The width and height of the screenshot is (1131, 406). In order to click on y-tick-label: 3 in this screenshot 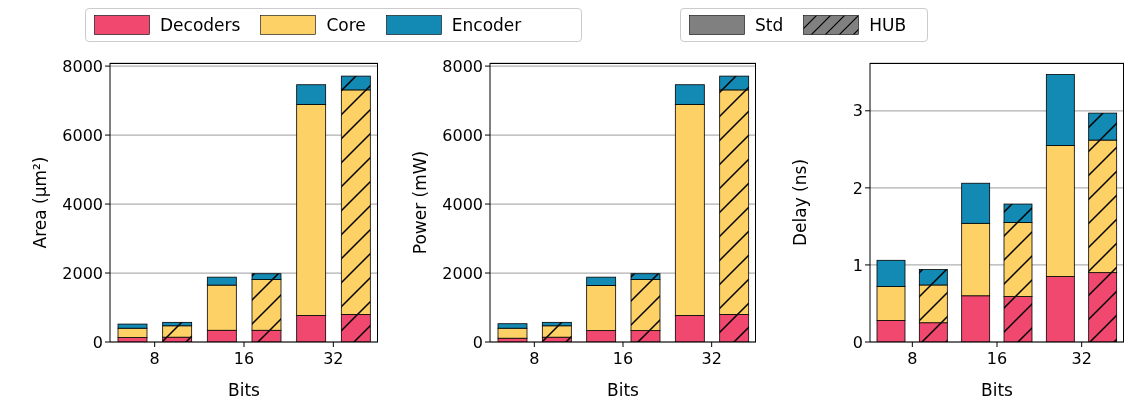, I will do `click(857, 111)`.